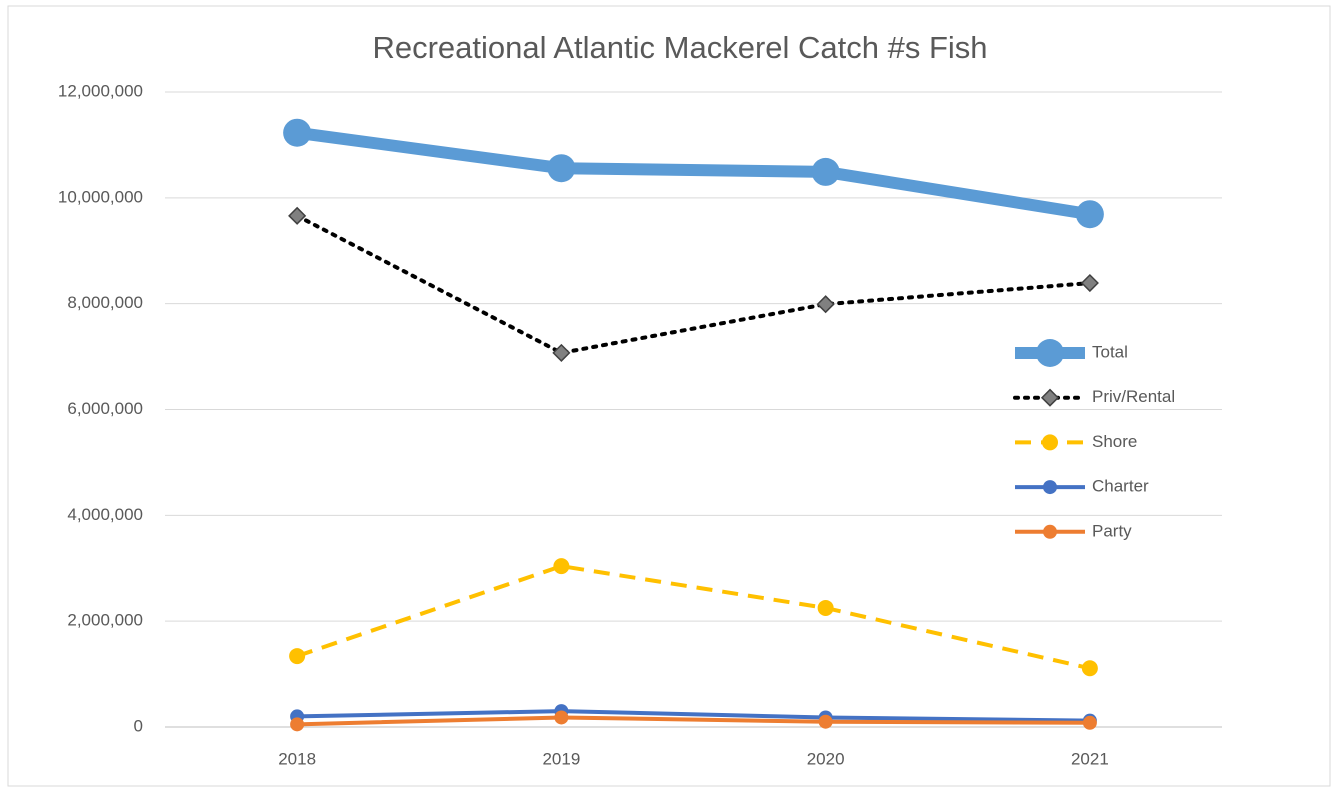 Image resolution: width=1336 pixels, height=791 pixels. I want to click on legend-label: Priv/Rental, so click(1133, 396).